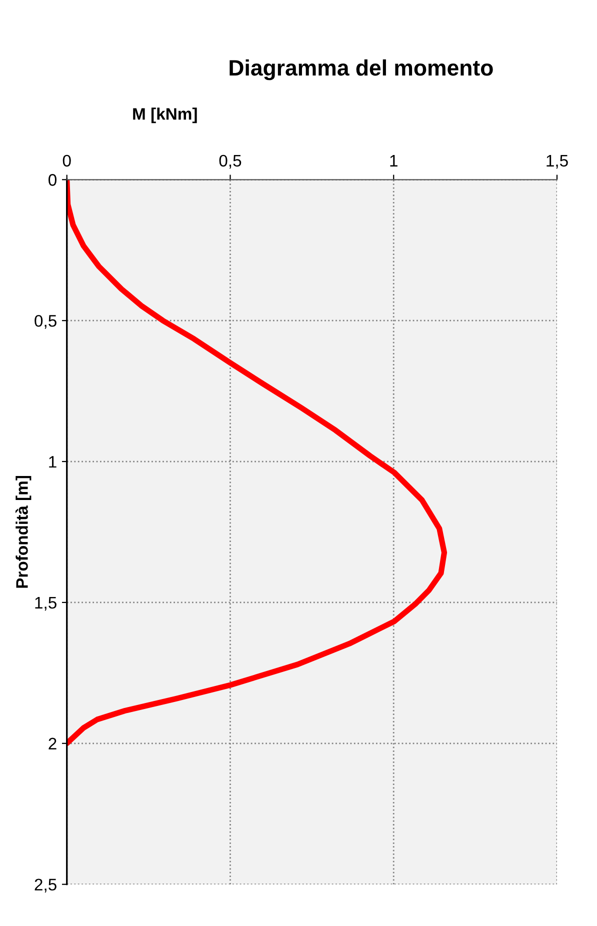 Image resolution: width=597 pixels, height=926 pixels. Describe the element at coordinates (165, 116) in the screenshot. I see `x-axis-title: M [kNm]` at that location.